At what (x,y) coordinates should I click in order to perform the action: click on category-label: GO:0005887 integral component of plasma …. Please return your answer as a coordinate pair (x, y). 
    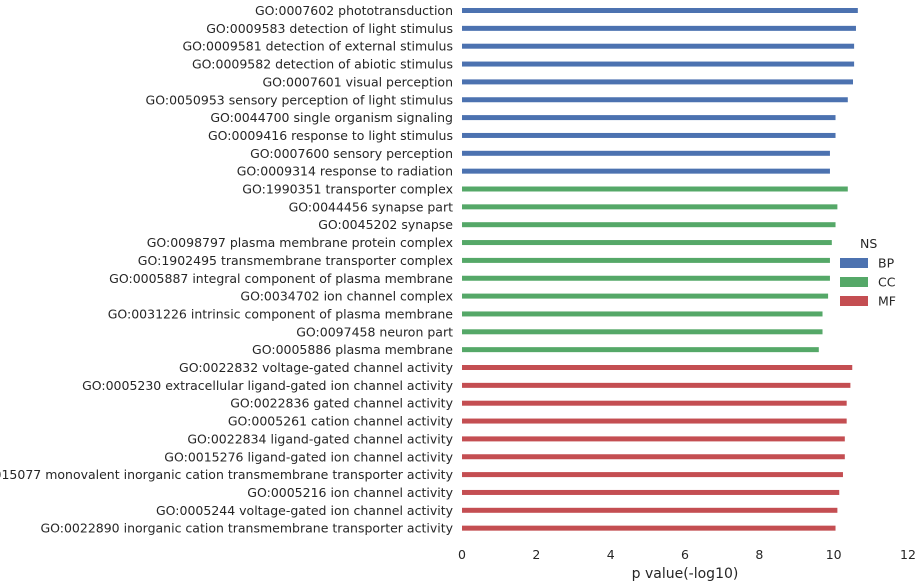
    Looking at the image, I should click on (281, 278).